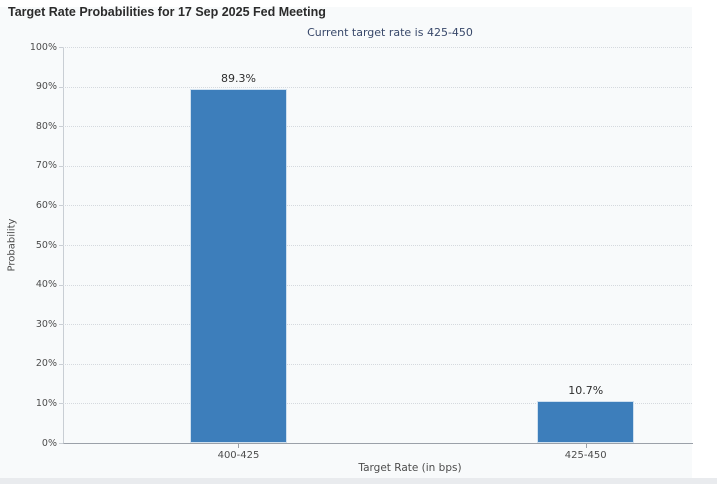 The height and width of the screenshot is (484, 717). I want to click on y-tick-label: 10%, so click(46, 403).